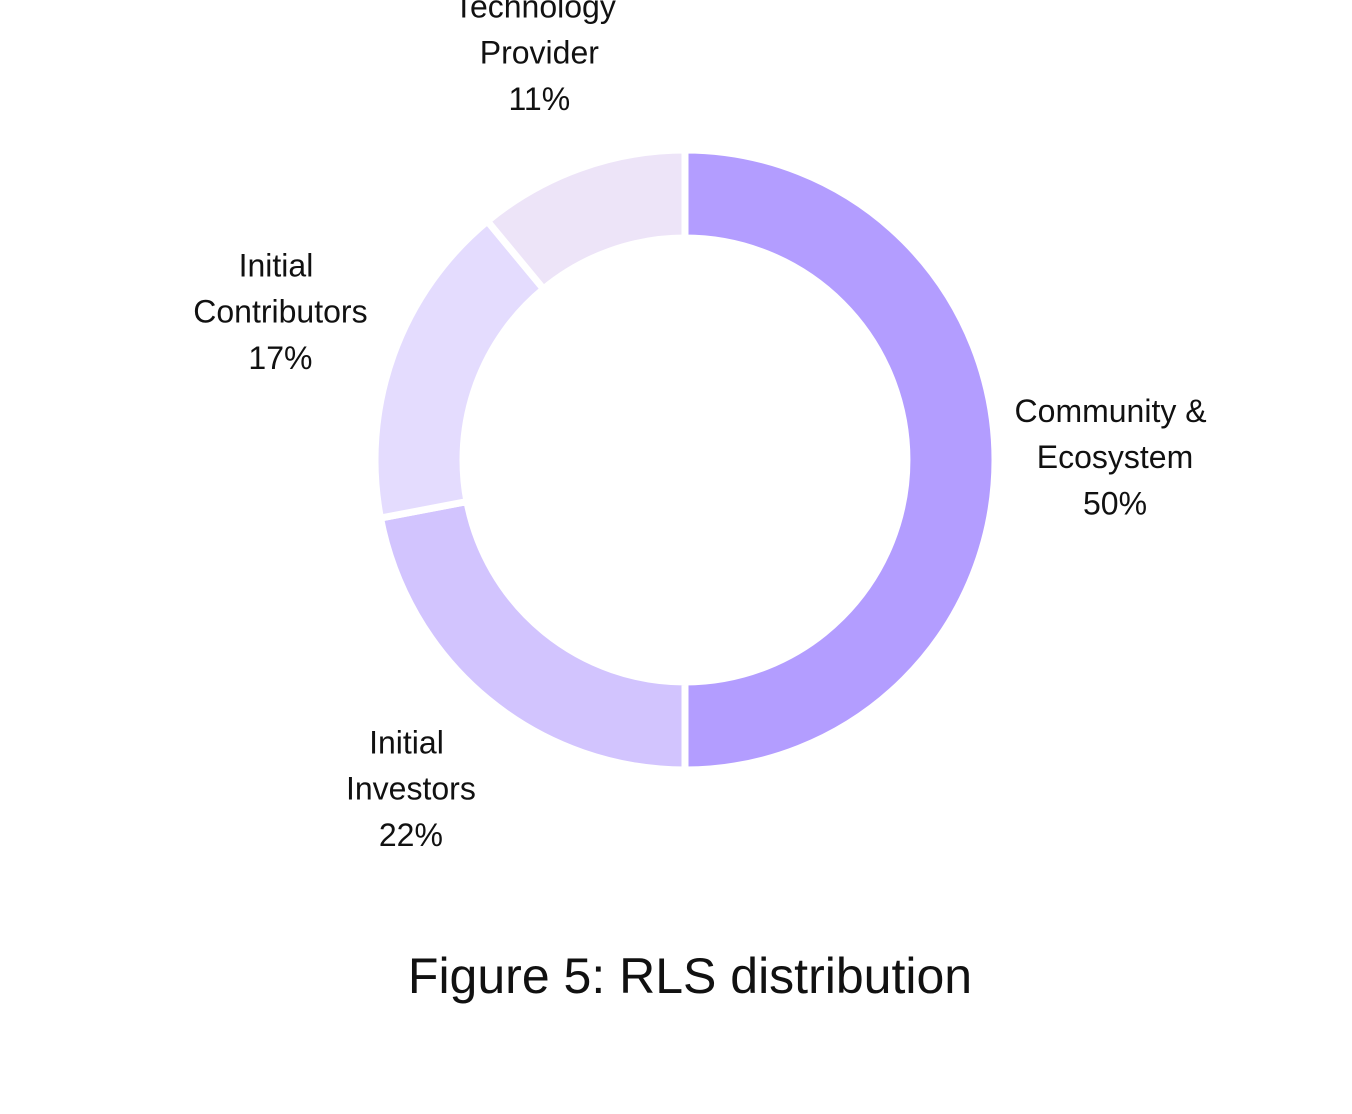  What do you see at coordinates (411, 766) in the screenshot?
I see `category-label: Initial Investors` at bounding box center [411, 766].